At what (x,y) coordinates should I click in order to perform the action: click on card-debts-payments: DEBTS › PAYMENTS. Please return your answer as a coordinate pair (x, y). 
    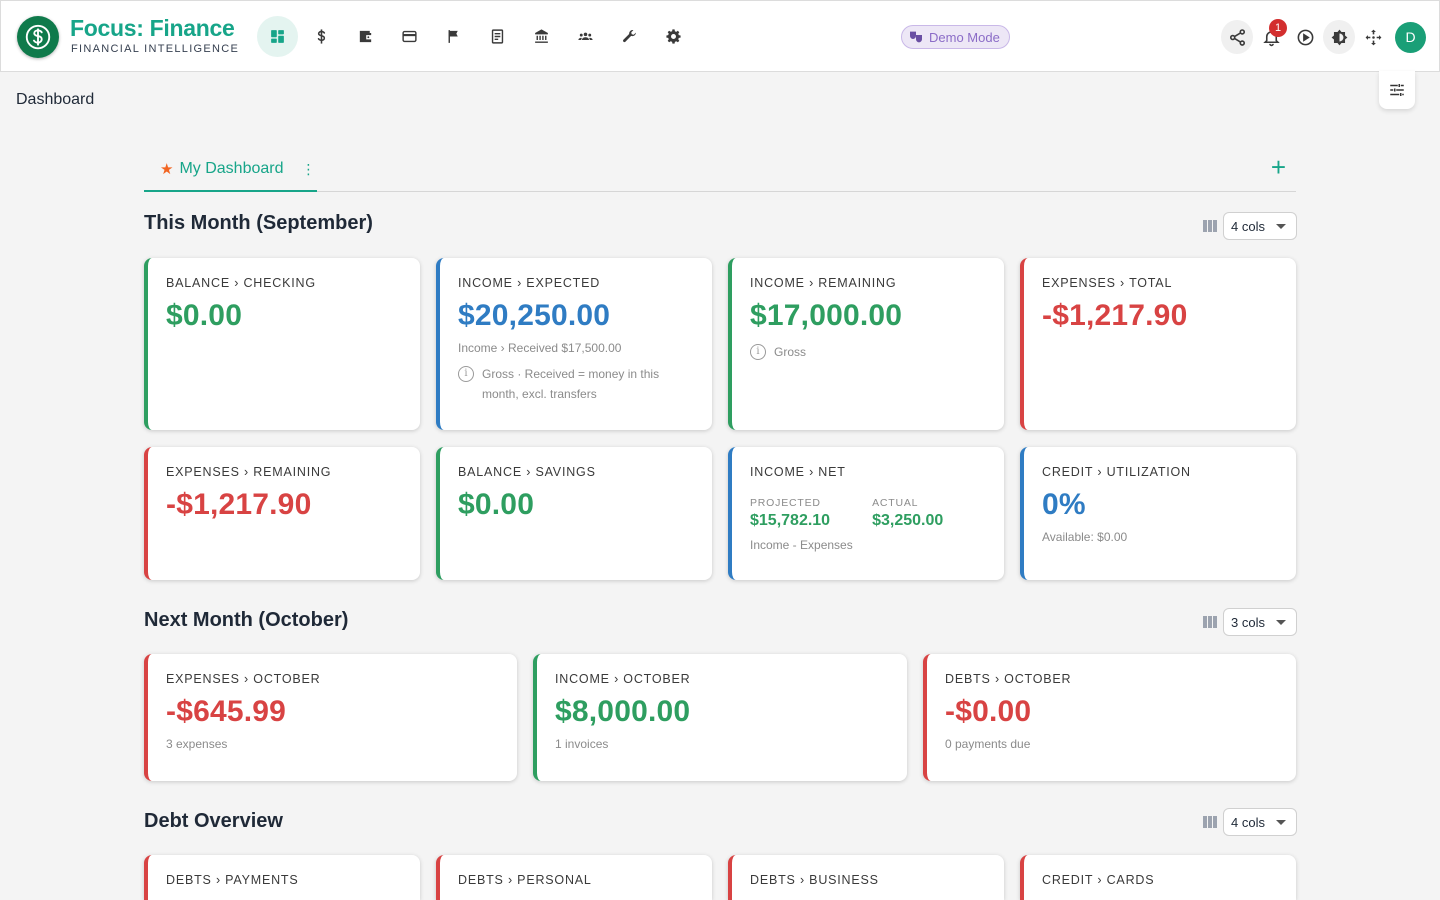
    Looking at the image, I should click on (282, 877).